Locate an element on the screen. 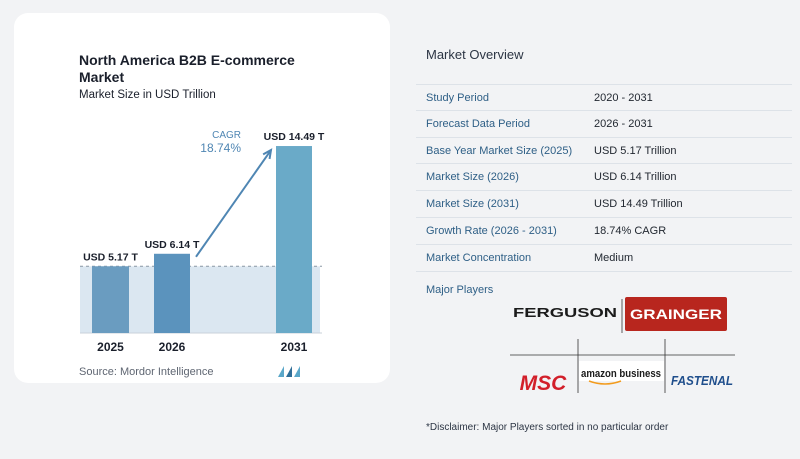 Image resolution: width=800 pixels, height=459 pixels. overview-row: Study Period 2020 - 2031 is located at coordinates (604, 97).